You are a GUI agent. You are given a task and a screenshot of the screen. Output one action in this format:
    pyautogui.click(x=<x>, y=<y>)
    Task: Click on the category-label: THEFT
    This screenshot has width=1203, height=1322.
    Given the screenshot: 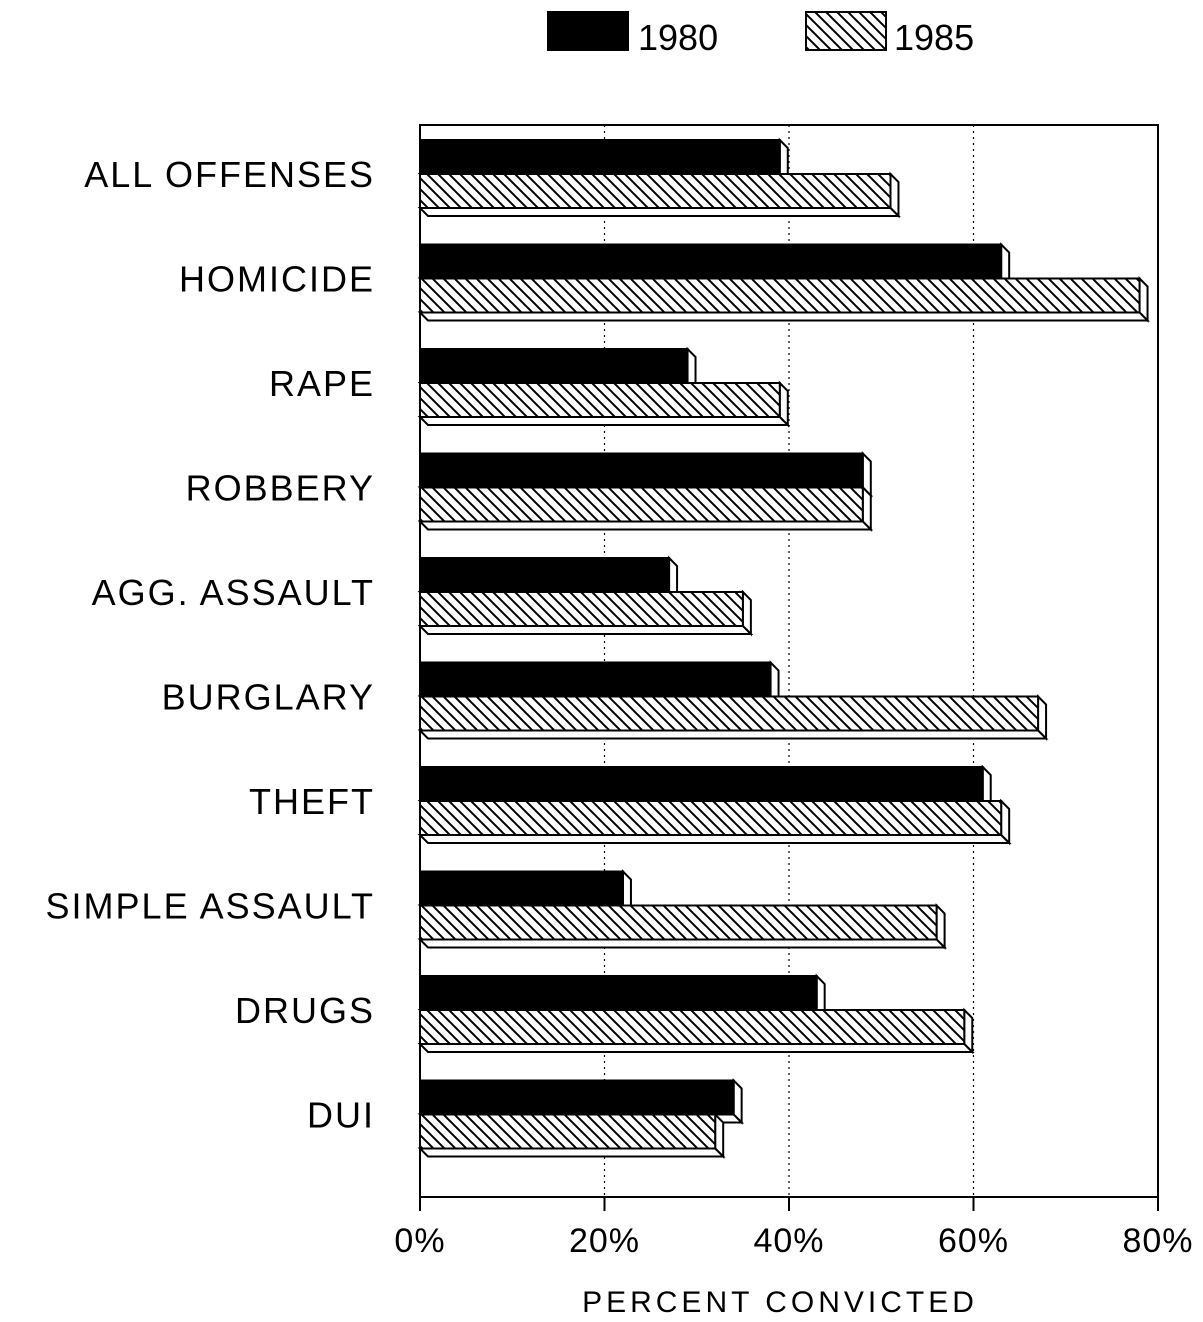 What is the action you would take?
    pyautogui.click(x=312, y=801)
    